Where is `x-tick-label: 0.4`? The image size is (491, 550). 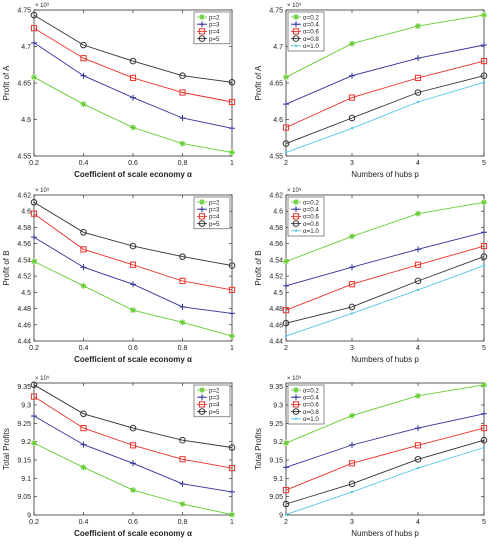 x-tick-label: 0.4 is located at coordinates (84, 163).